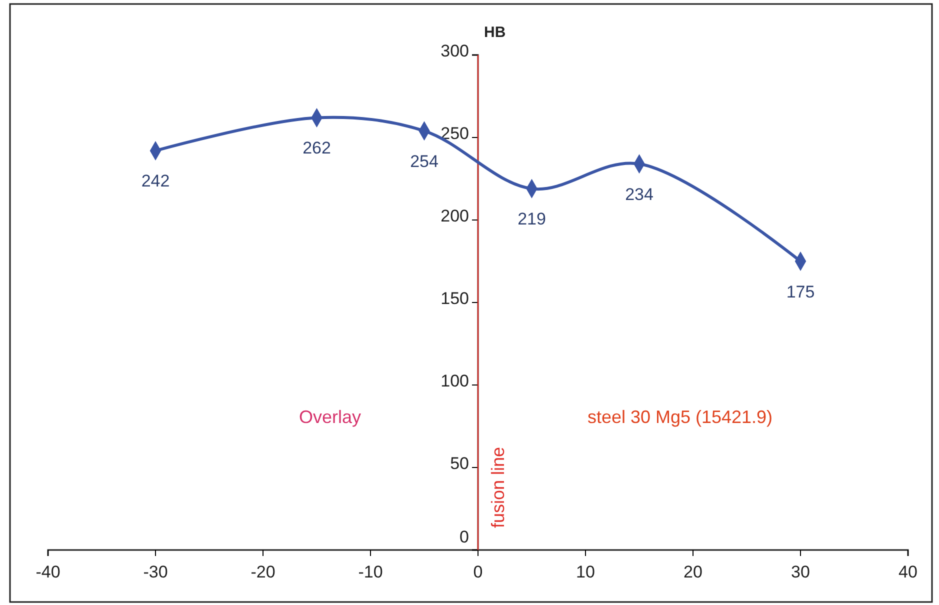 This screenshot has width=939, height=605. I want to click on data-label: 254, so click(424, 161).